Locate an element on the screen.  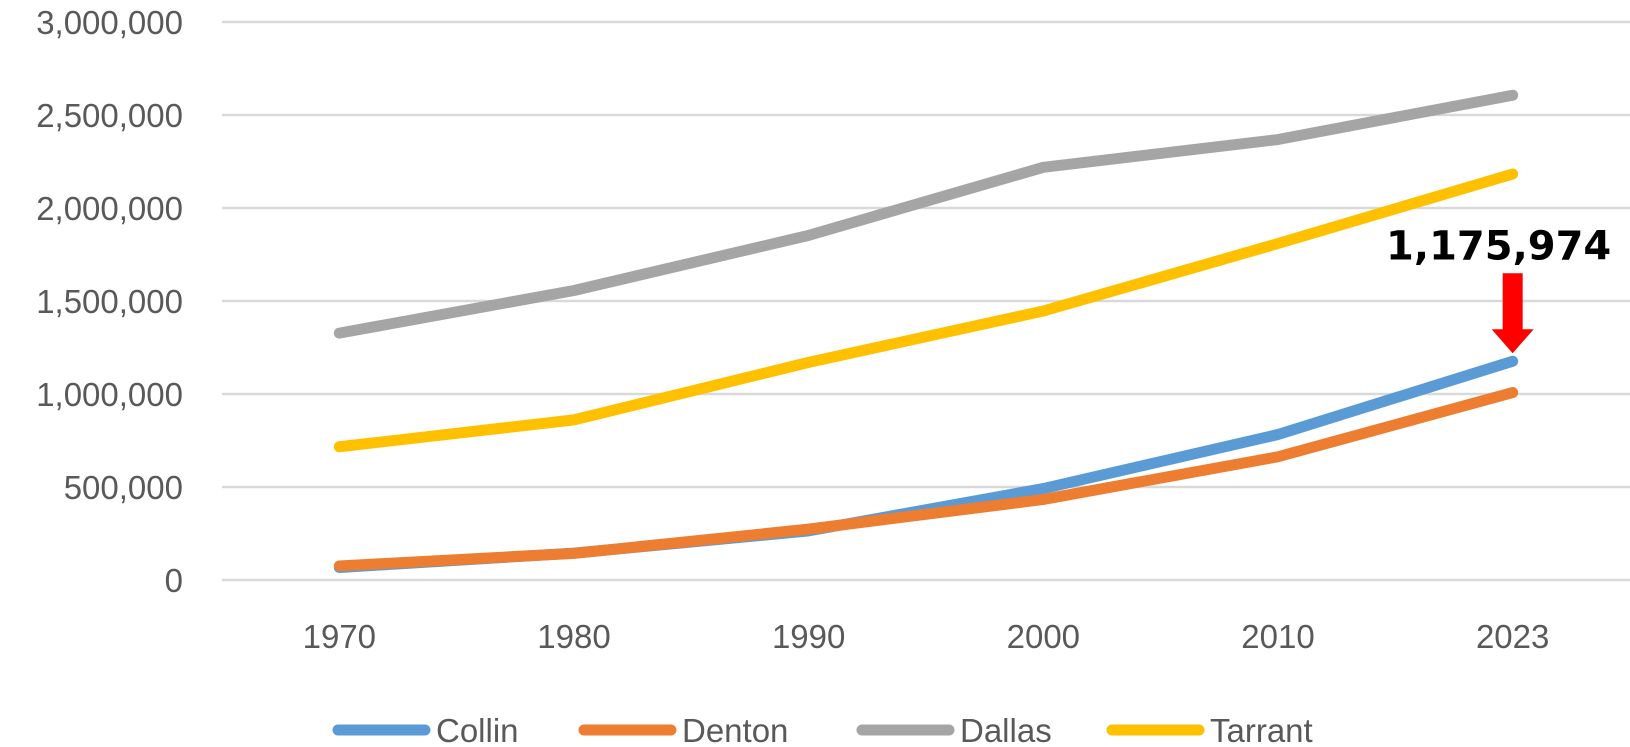
annotation-label: 1,175,974 is located at coordinates (1498, 246).